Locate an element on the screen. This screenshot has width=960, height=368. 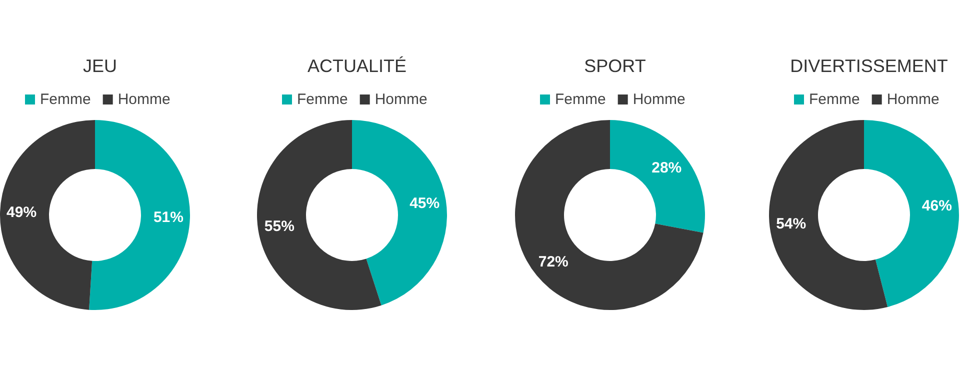
chart-title: DIVERTISSEMENT is located at coordinates (869, 66).